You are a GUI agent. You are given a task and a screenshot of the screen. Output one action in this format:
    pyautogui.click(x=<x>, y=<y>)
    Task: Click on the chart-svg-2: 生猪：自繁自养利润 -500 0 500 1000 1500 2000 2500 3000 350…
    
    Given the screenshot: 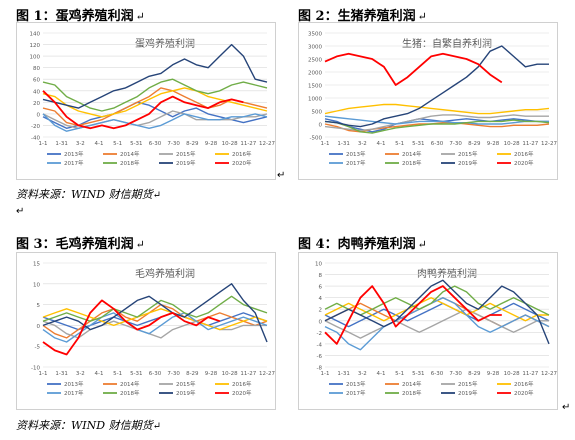 What is the action you would take?
    pyautogui.click(x=432, y=100)
    